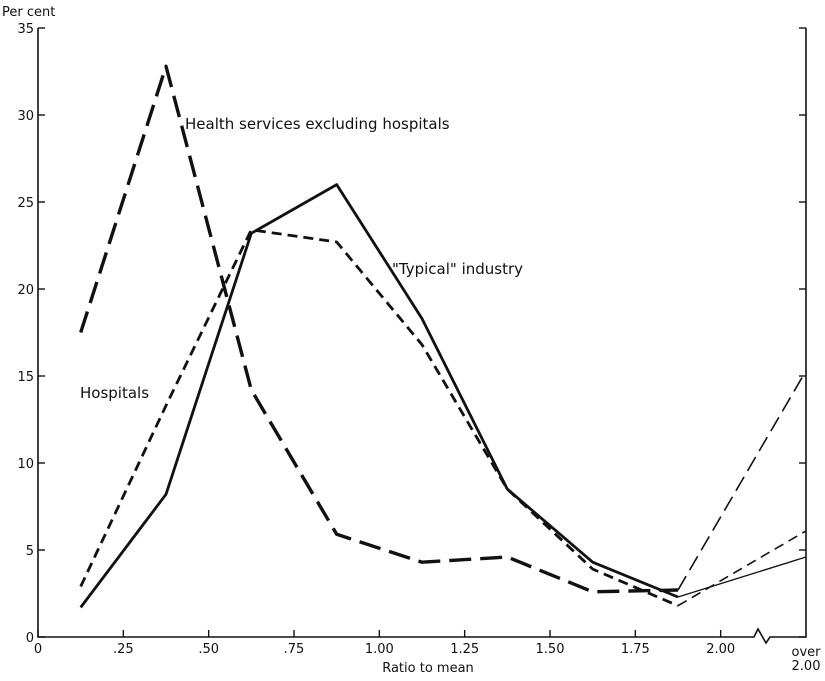 This screenshot has width=825, height=681. Describe the element at coordinates (379, 649) in the screenshot. I see `x-tick-label: 1.00` at that location.